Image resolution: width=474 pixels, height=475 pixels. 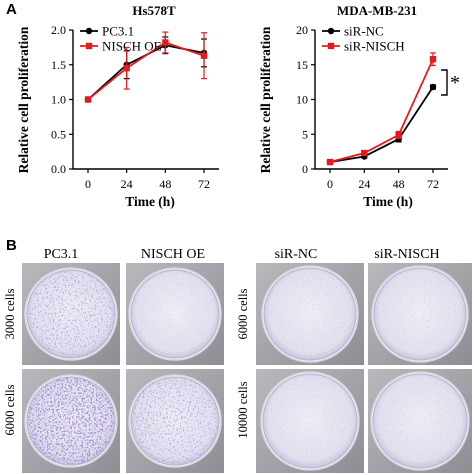 What do you see at coordinates (302, 100) in the screenshot?
I see `y-tick-label: 10` at bounding box center [302, 100].